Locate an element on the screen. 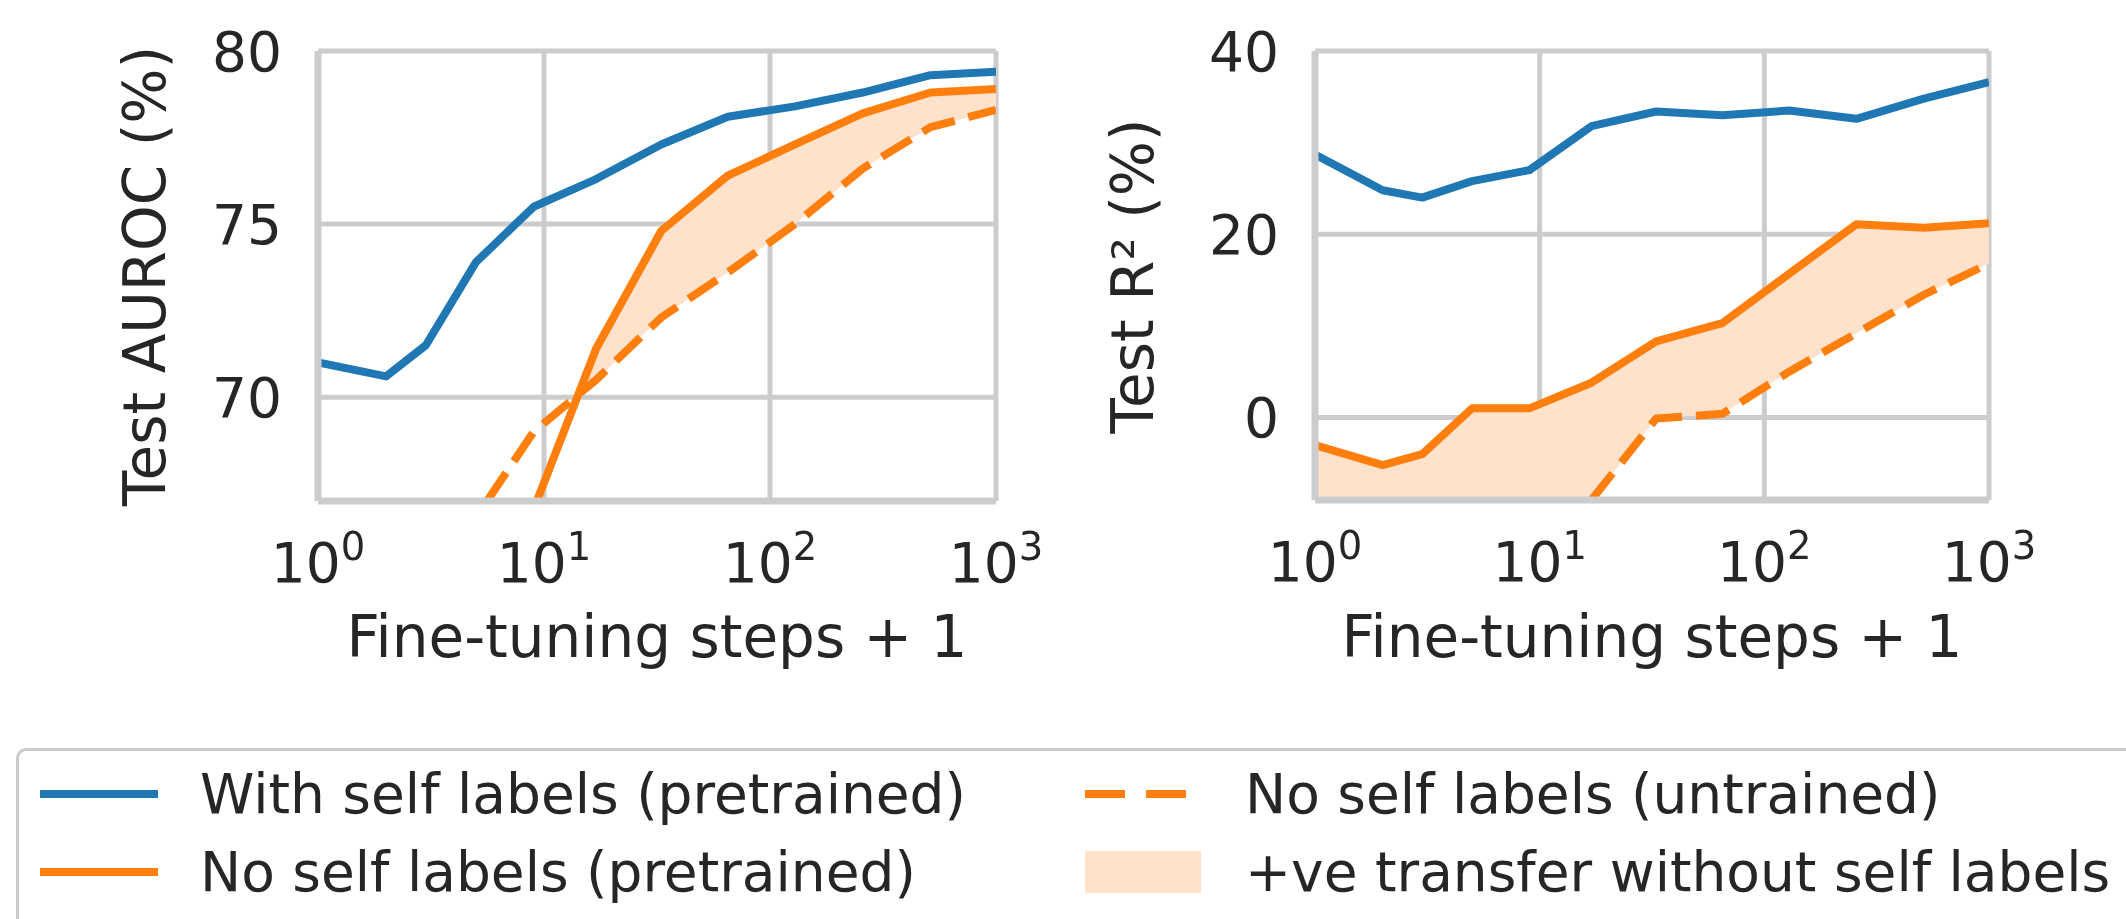 Image resolution: width=2126 pixels, height=919 pixels. y-tick-label: 20 is located at coordinates (1244, 235).